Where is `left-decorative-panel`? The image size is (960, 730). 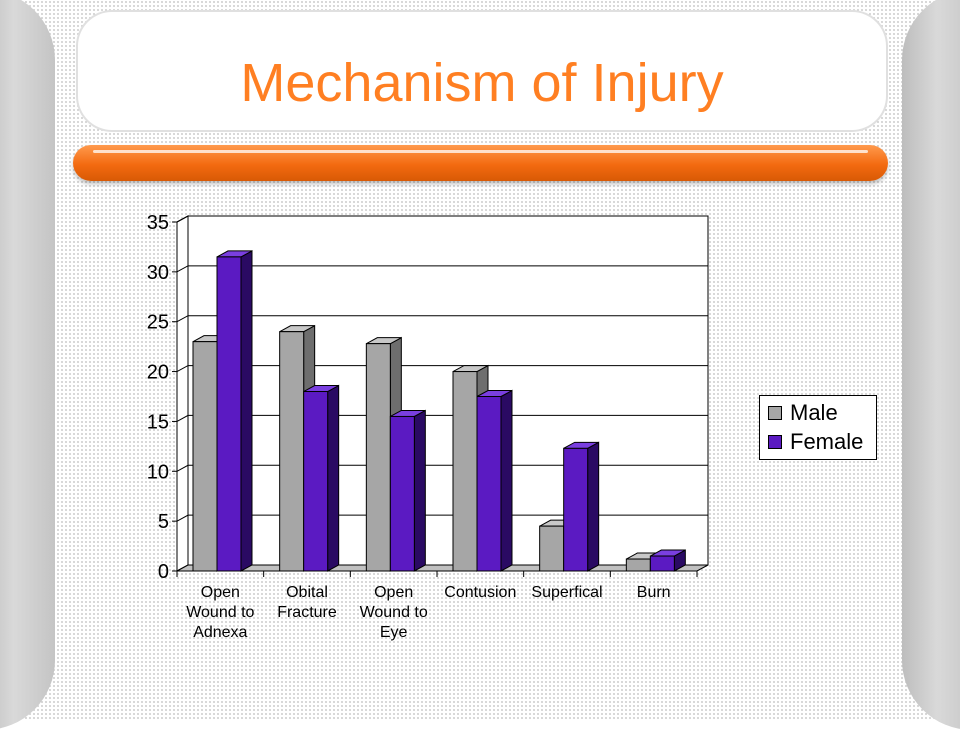 left-decorative-panel is located at coordinates (27, 365).